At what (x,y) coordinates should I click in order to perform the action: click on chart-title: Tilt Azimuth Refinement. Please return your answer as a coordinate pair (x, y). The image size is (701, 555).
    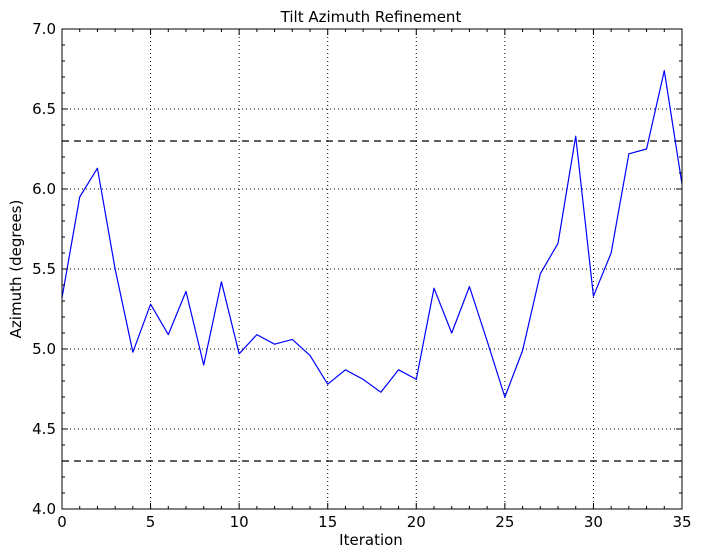
    Looking at the image, I should click on (371, 17).